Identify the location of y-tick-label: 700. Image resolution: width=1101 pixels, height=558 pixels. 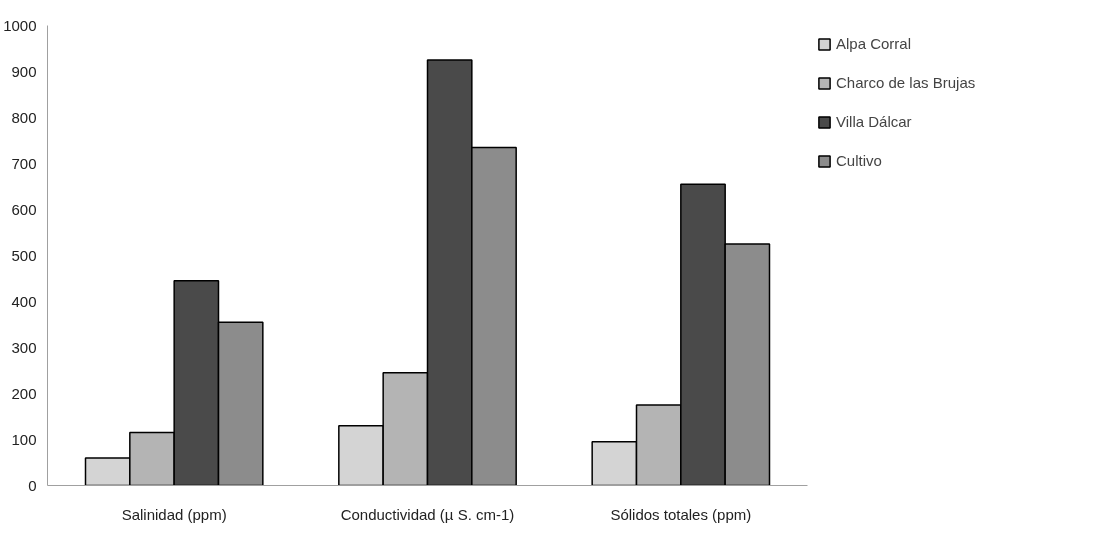
(24, 163).